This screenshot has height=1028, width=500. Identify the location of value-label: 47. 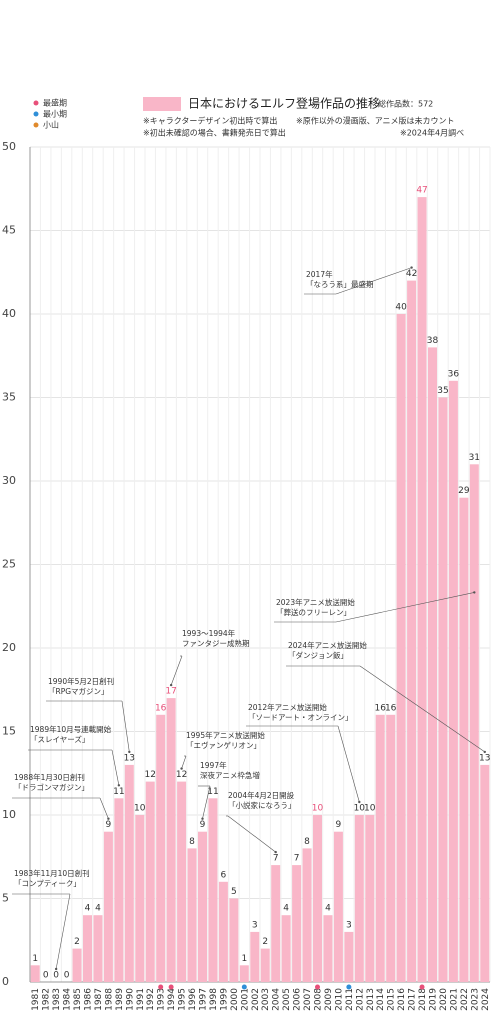
(421, 191).